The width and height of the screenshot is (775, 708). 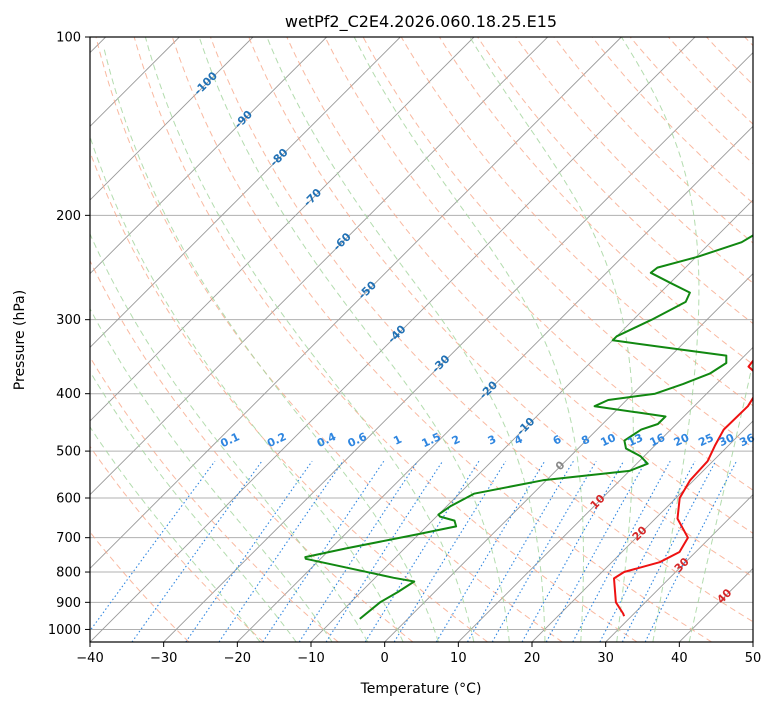 What do you see at coordinates (68, 603) in the screenshot?
I see `y-tick-label: 900` at bounding box center [68, 603].